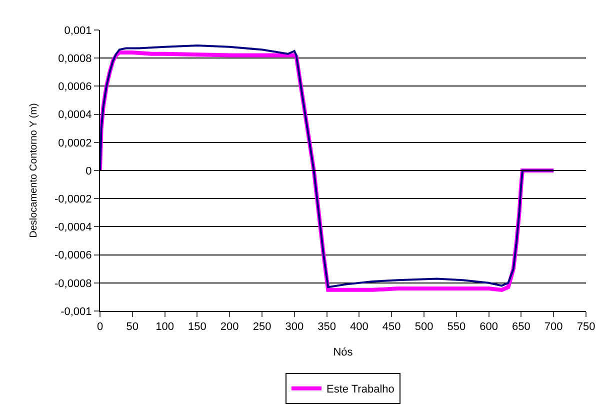 This screenshot has width=606, height=416. I want to click on x-tick-label: 500, so click(424, 327).